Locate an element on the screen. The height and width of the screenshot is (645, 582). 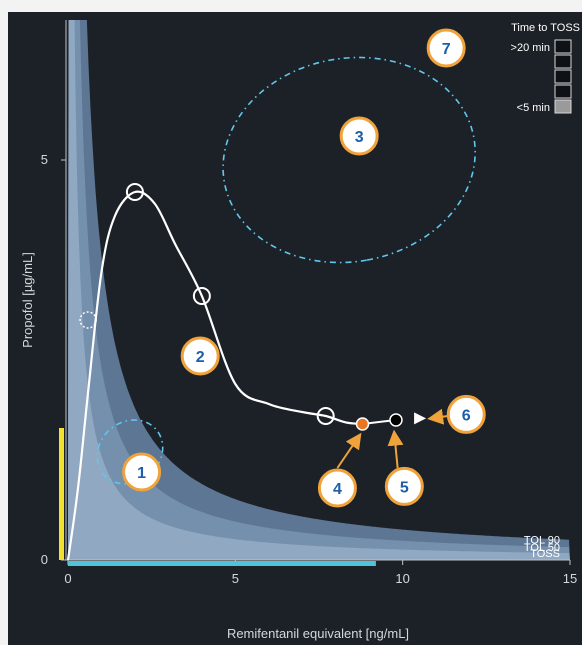
legend-top-label: >20 min is located at coordinates (530, 48).